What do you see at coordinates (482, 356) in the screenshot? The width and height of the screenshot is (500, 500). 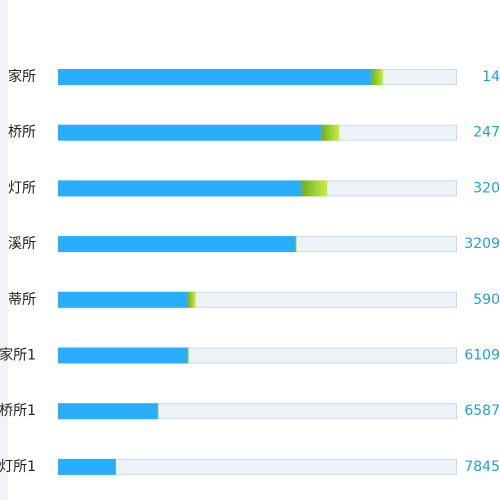 I see `value-label: 6109` at bounding box center [482, 356].